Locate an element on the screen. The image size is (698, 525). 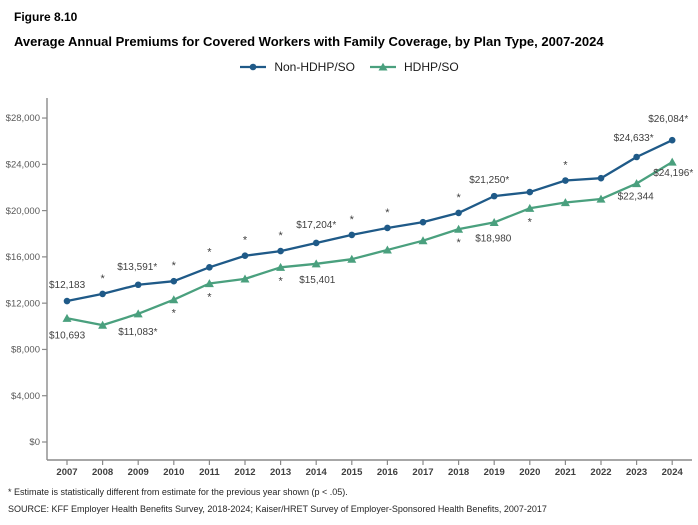
x-tick-label: 2020 is located at coordinates (529, 472).